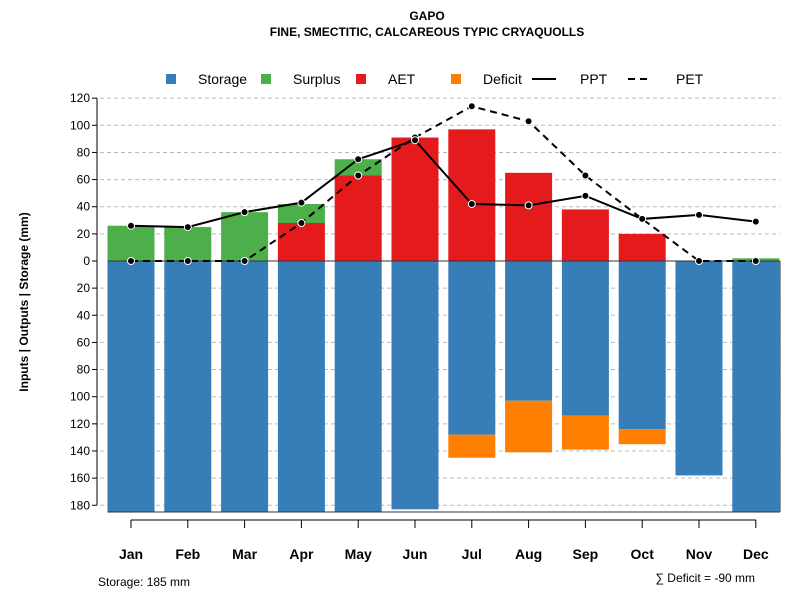 The image size is (800, 600). What do you see at coordinates (386, 79) in the screenshot?
I see `legend-item-aet: AET` at bounding box center [386, 79].